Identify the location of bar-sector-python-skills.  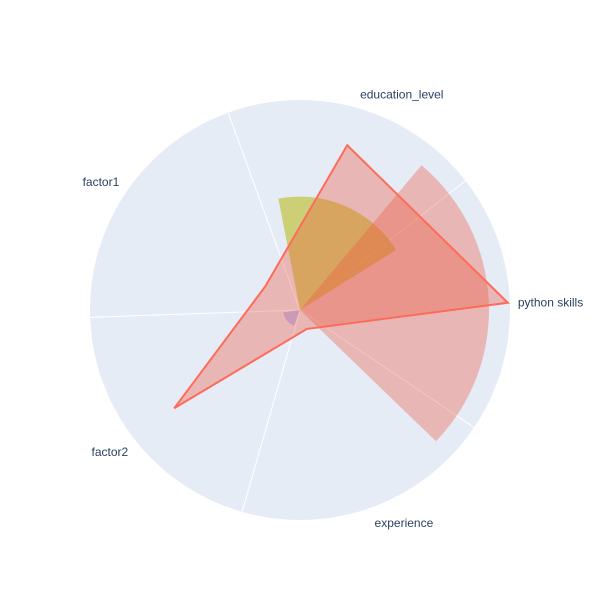
(395, 303).